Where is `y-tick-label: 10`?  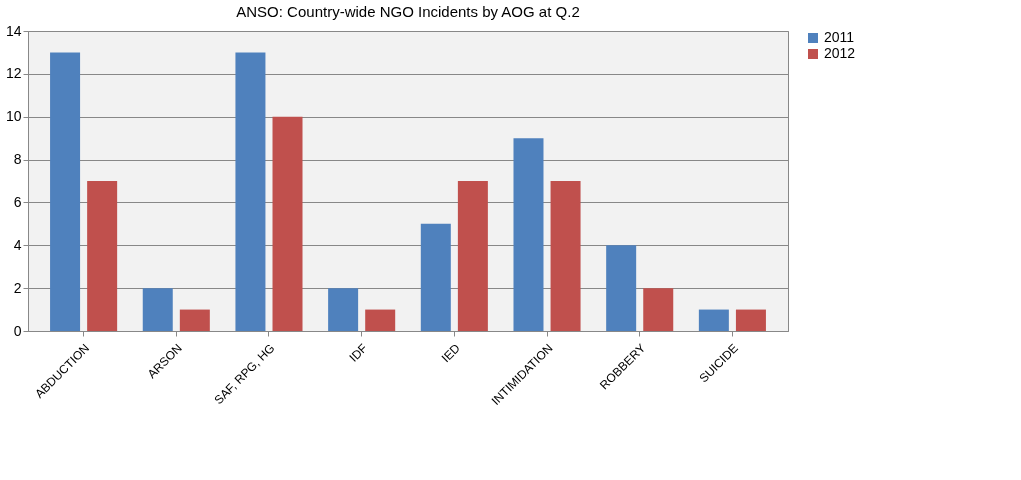
y-tick-label: 10 is located at coordinates (13, 116).